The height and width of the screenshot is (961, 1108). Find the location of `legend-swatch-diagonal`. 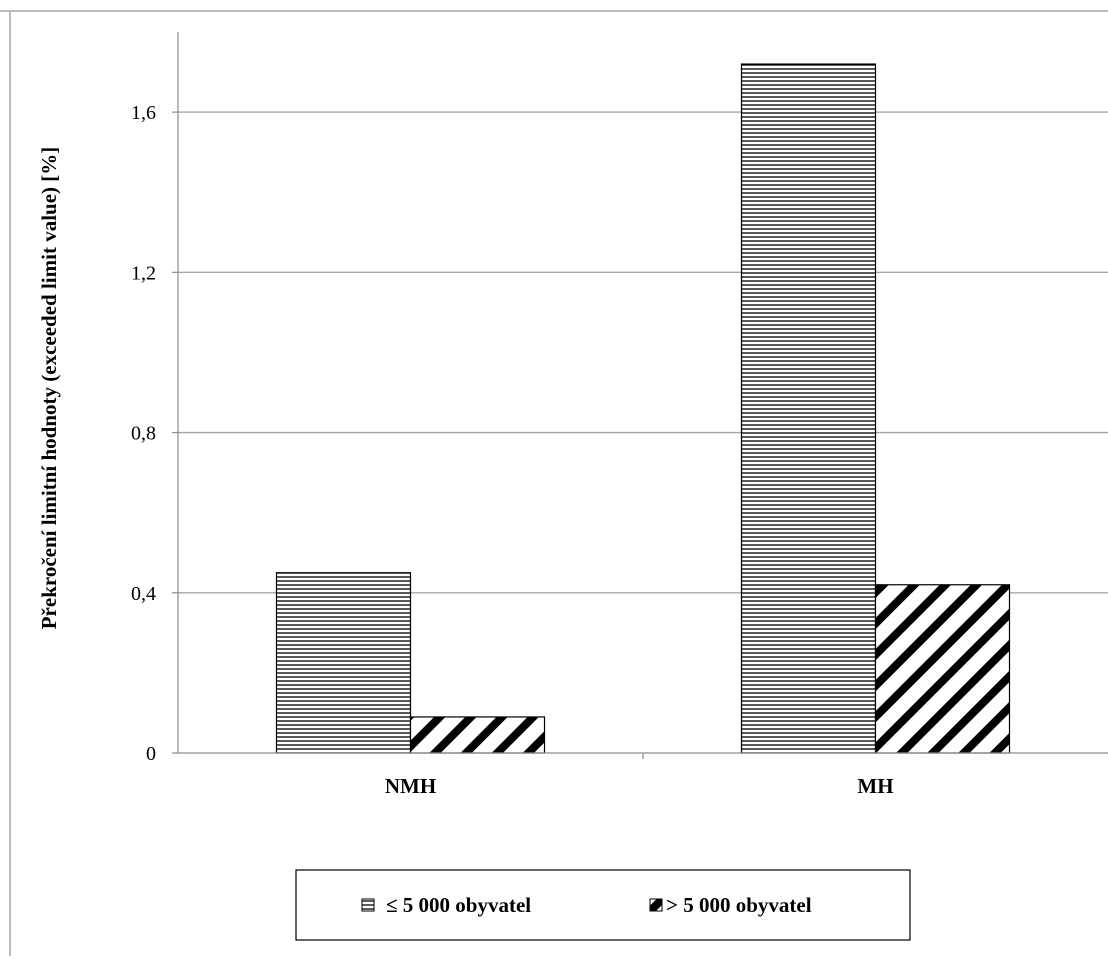

legend-swatch-diagonal is located at coordinates (656, 905).